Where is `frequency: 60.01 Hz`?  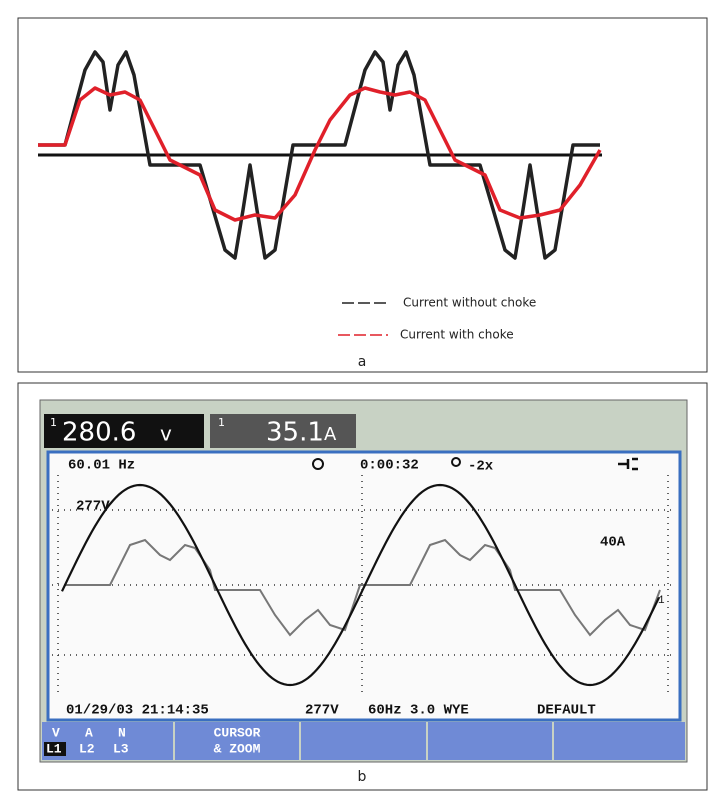 frequency: 60.01 Hz is located at coordinates (101, 466).